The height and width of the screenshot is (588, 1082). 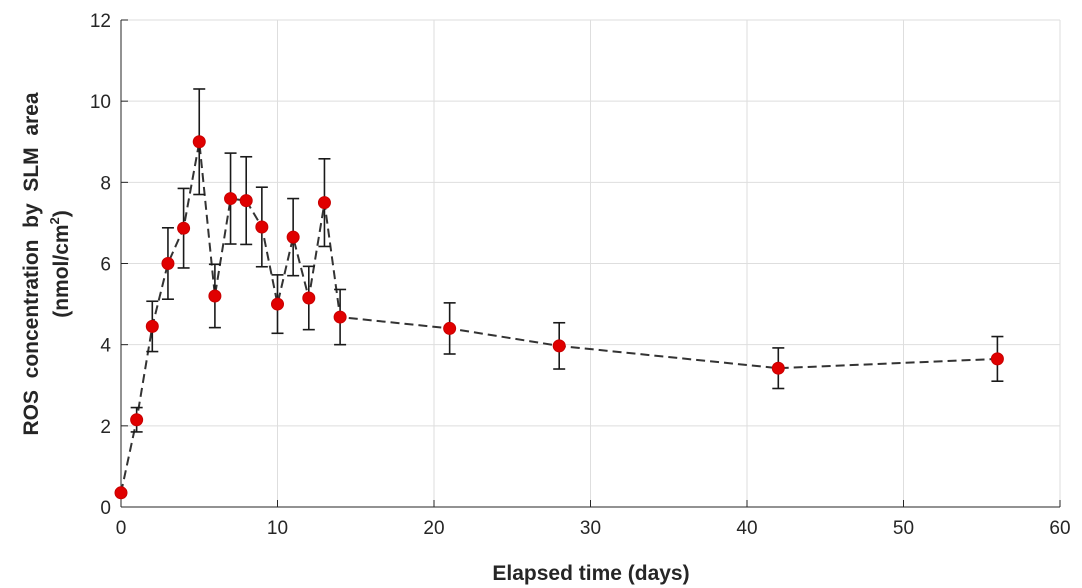 I want to click on x-tick-label: 0, so click(x=121, y=528).